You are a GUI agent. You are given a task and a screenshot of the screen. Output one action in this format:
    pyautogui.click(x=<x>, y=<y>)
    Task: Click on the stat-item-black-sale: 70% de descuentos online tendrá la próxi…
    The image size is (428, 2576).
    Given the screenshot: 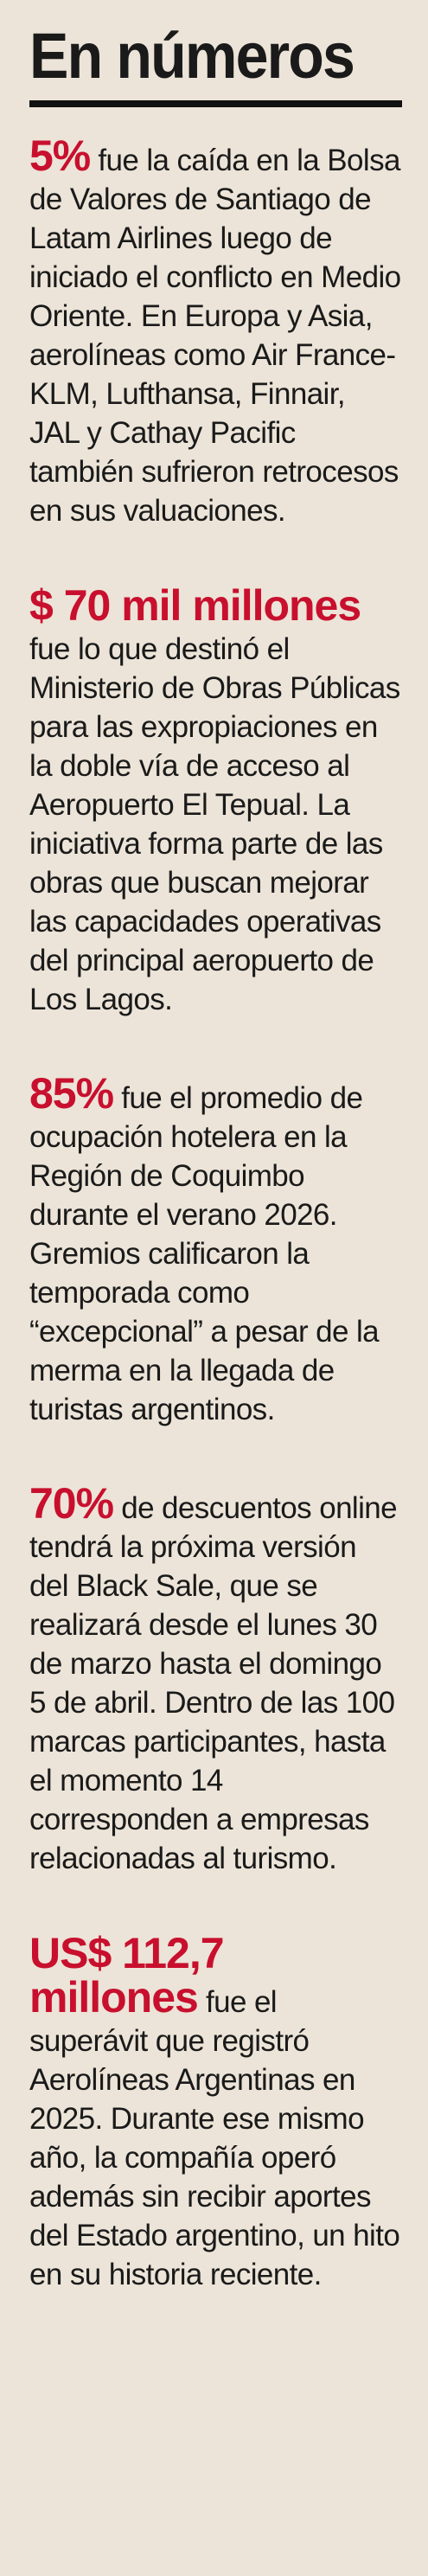 What is the action you would take?
    pyautogui.click(x=215, y=1680)
    